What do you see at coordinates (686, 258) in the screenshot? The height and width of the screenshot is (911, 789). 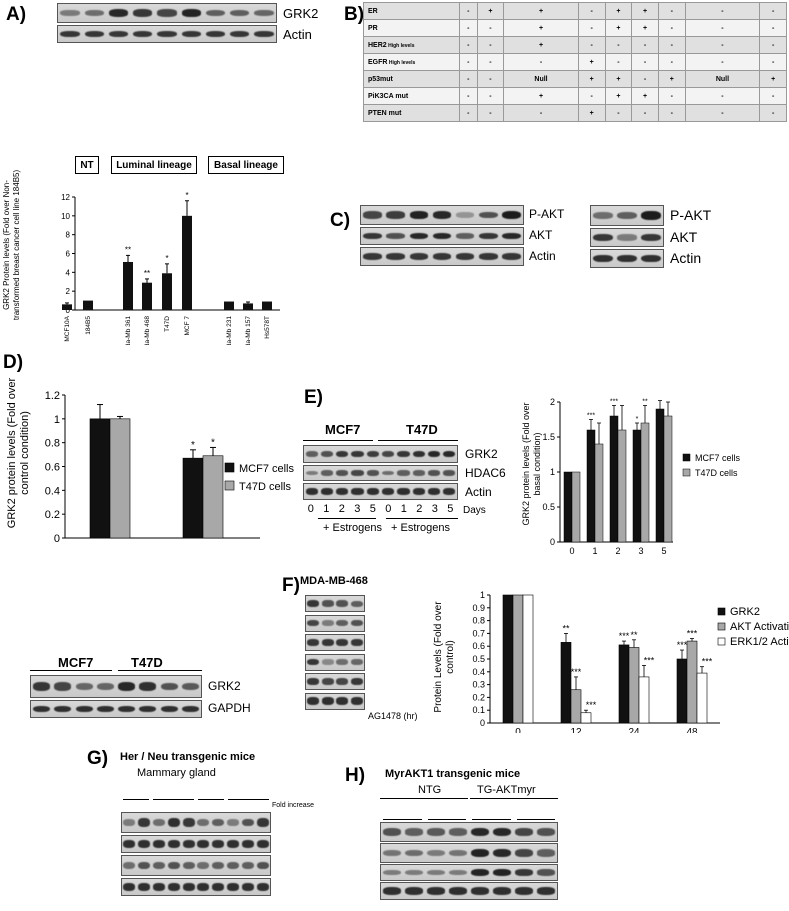 I see `panel-c-right-row-actin: Actin` at bounding box center [686, 258].